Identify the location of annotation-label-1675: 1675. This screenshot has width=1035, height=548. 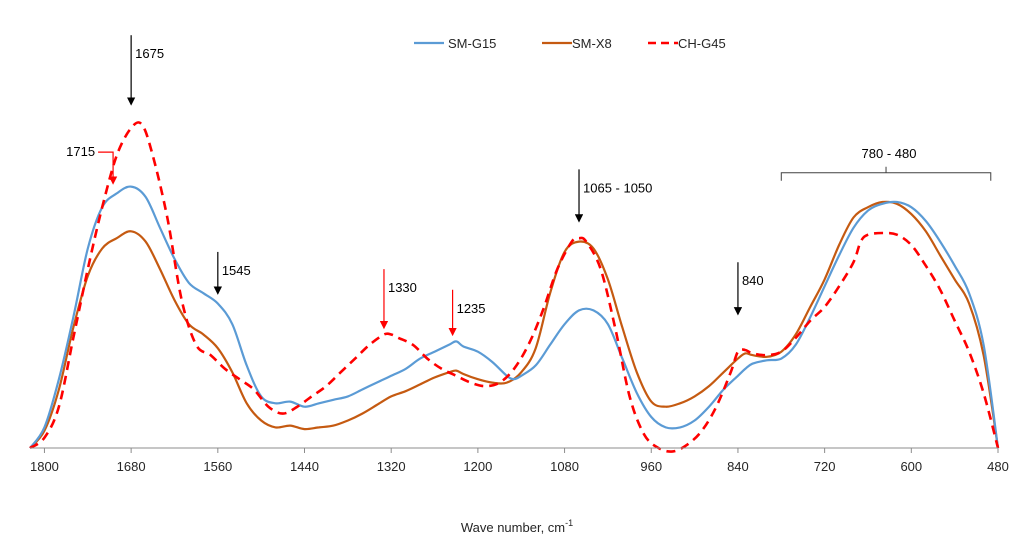
(149, 53).